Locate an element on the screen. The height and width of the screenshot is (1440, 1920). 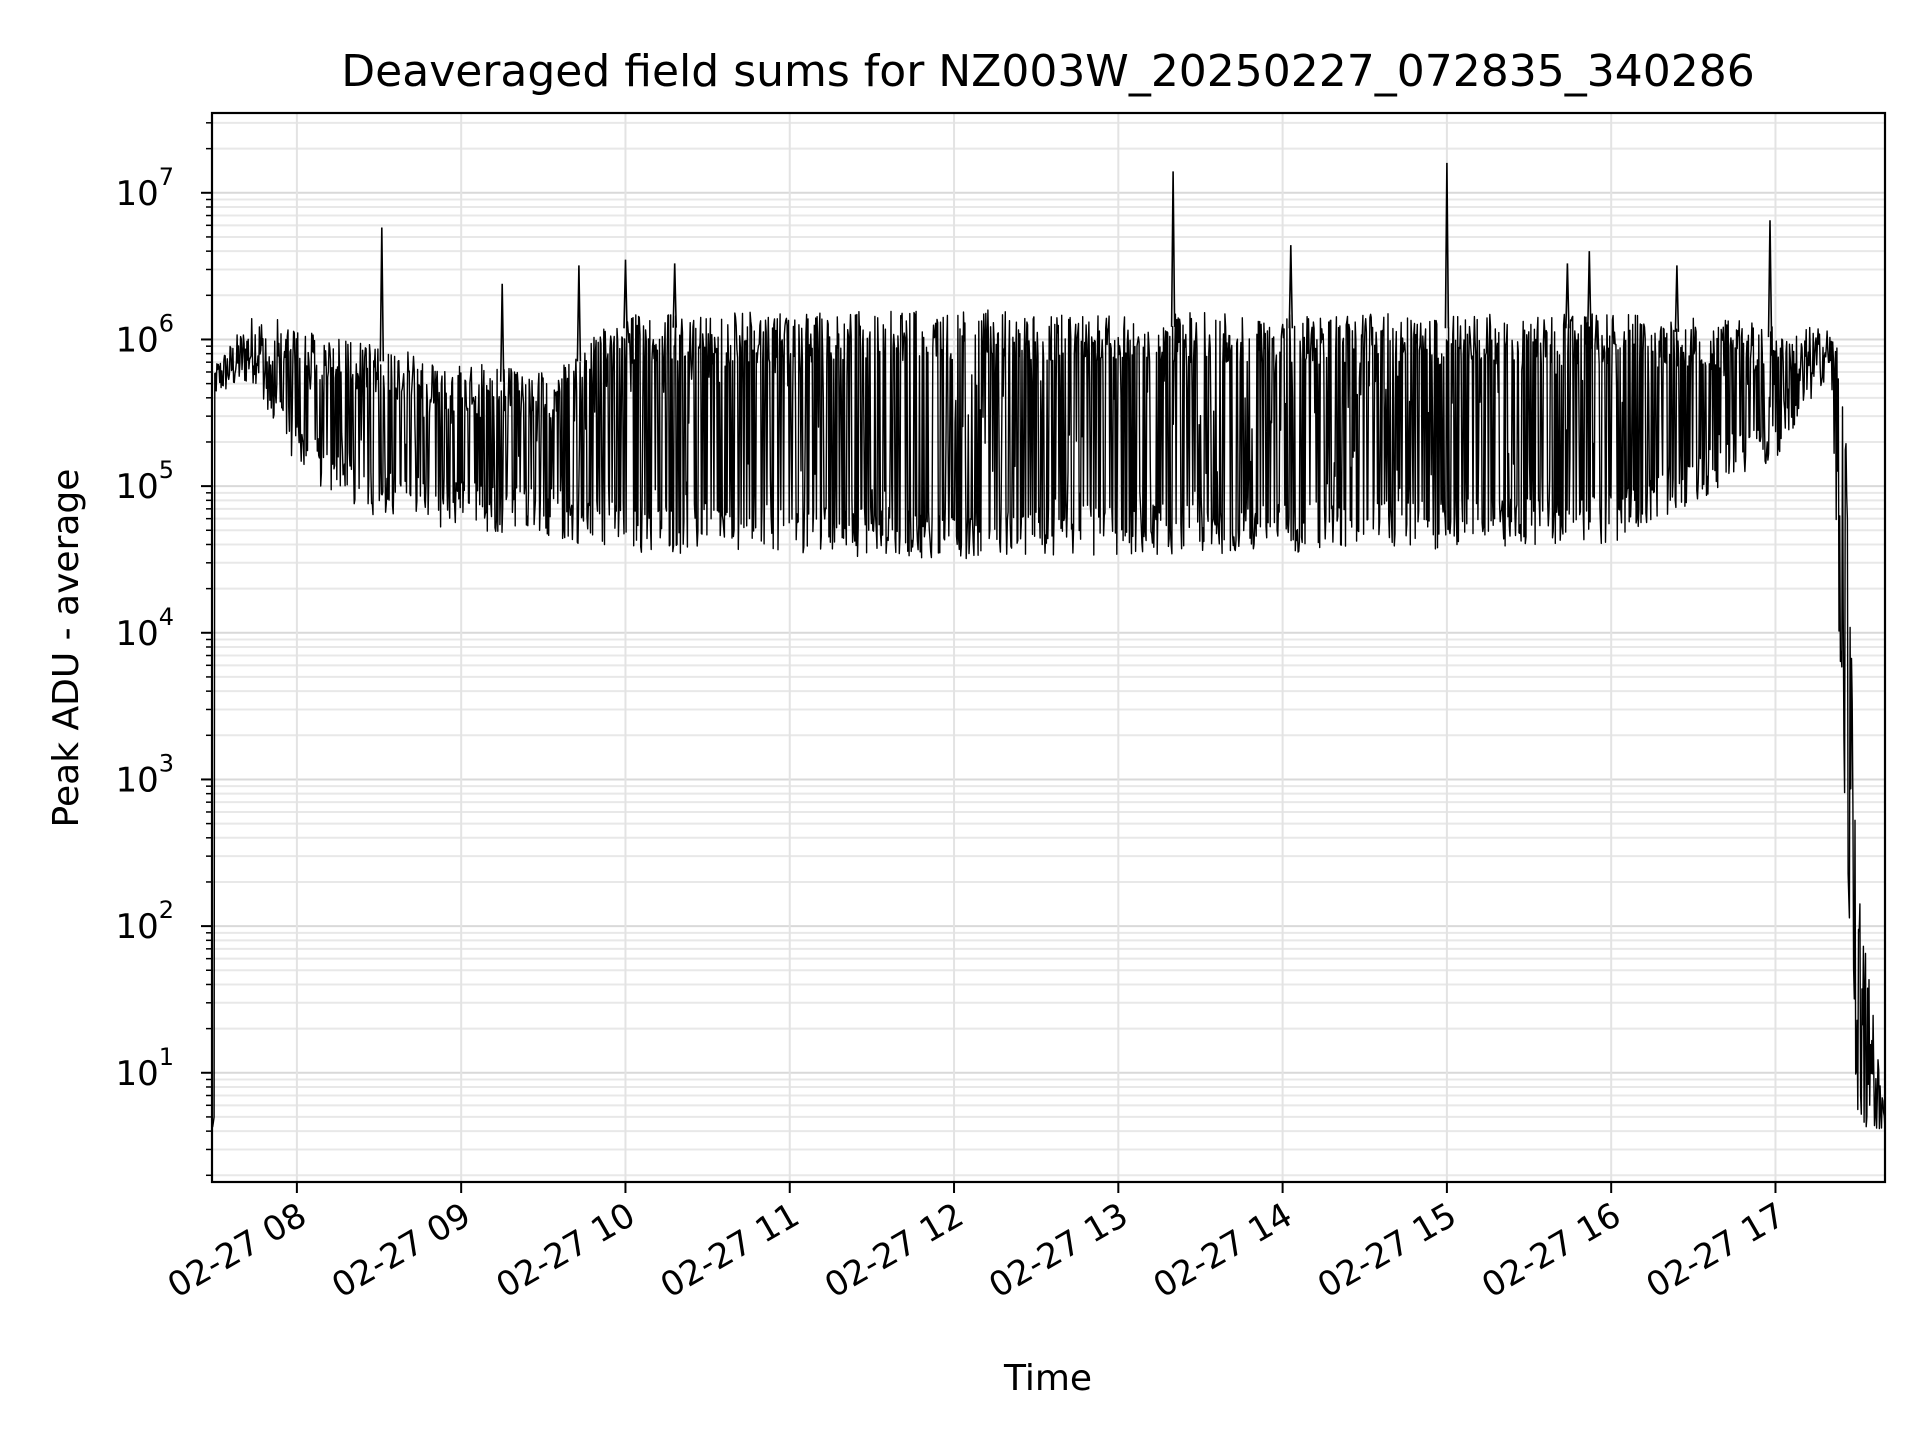
y-axis-label: Peak ADU - average is located at coordinates (66, 648).